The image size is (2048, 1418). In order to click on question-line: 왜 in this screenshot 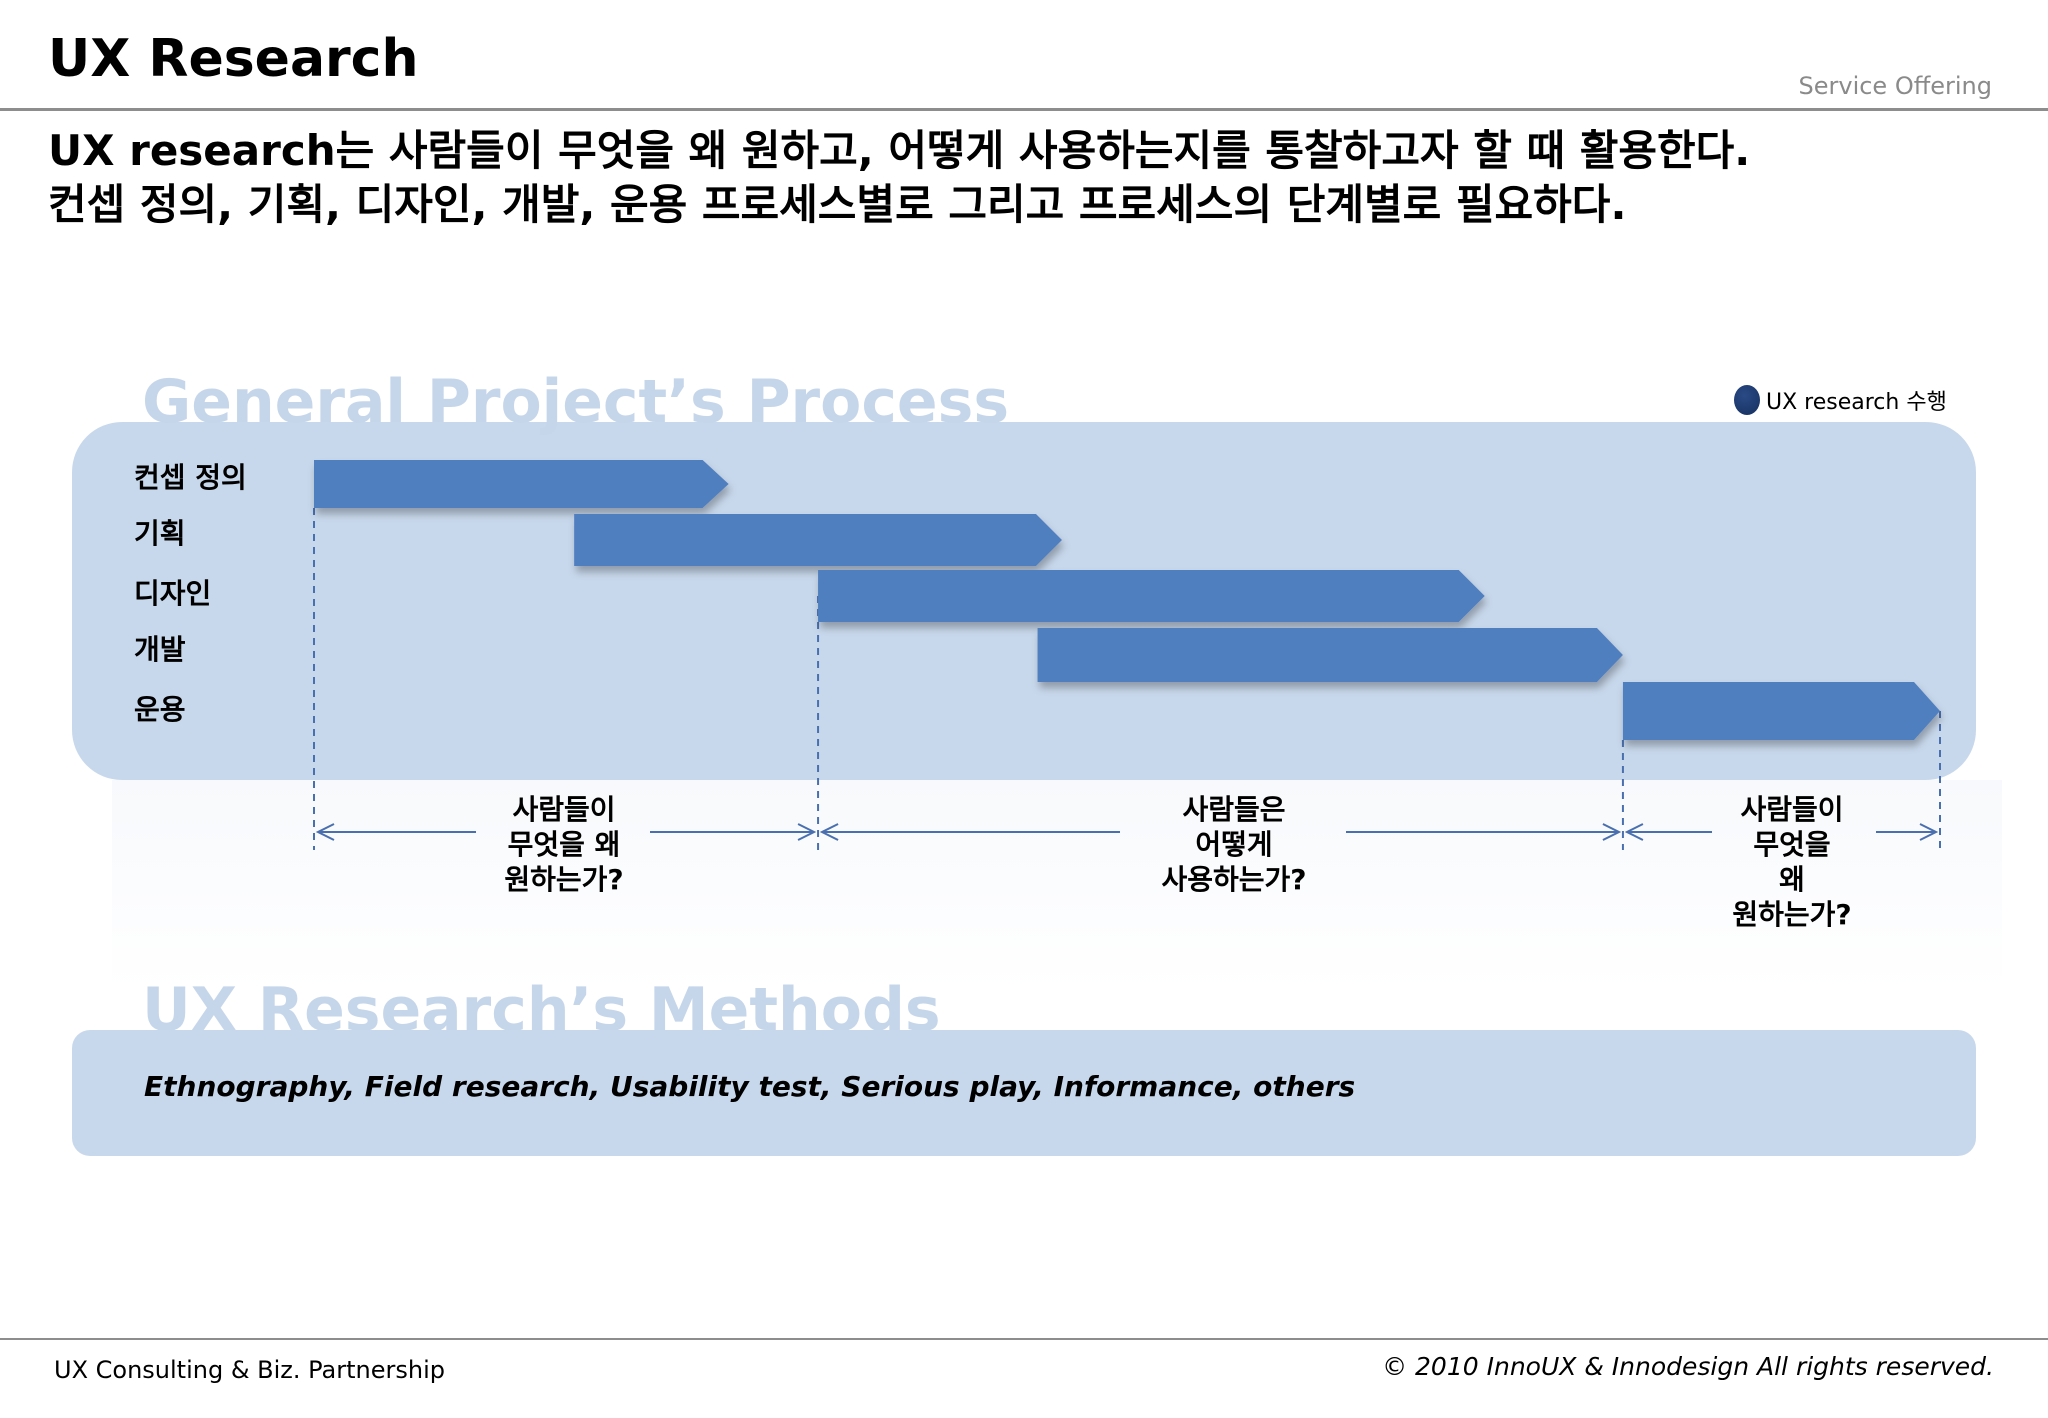, I will do `click(1792, 879)`.